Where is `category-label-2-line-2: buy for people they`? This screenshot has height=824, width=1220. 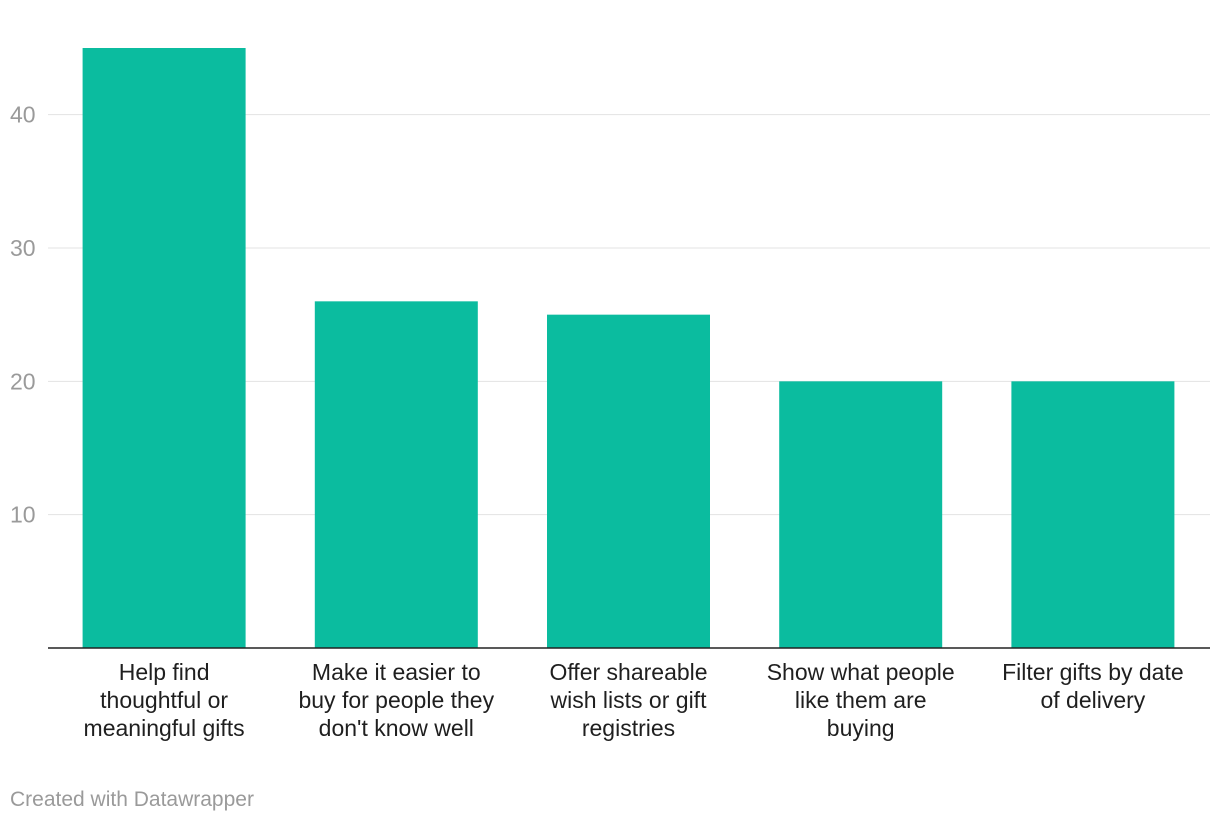
category-label-2-line-2: buy for people they is located at coordinates (396, 700).